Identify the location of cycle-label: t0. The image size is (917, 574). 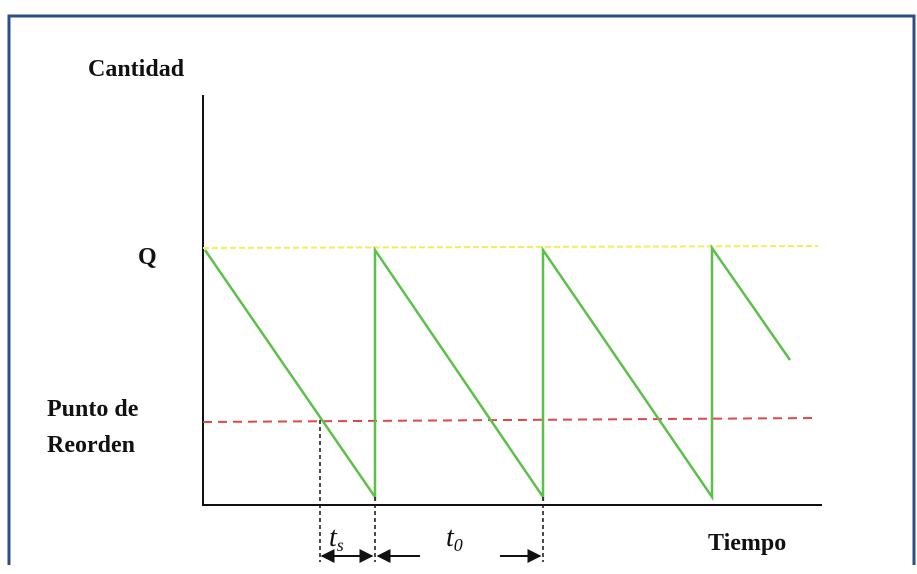
(454, 538).